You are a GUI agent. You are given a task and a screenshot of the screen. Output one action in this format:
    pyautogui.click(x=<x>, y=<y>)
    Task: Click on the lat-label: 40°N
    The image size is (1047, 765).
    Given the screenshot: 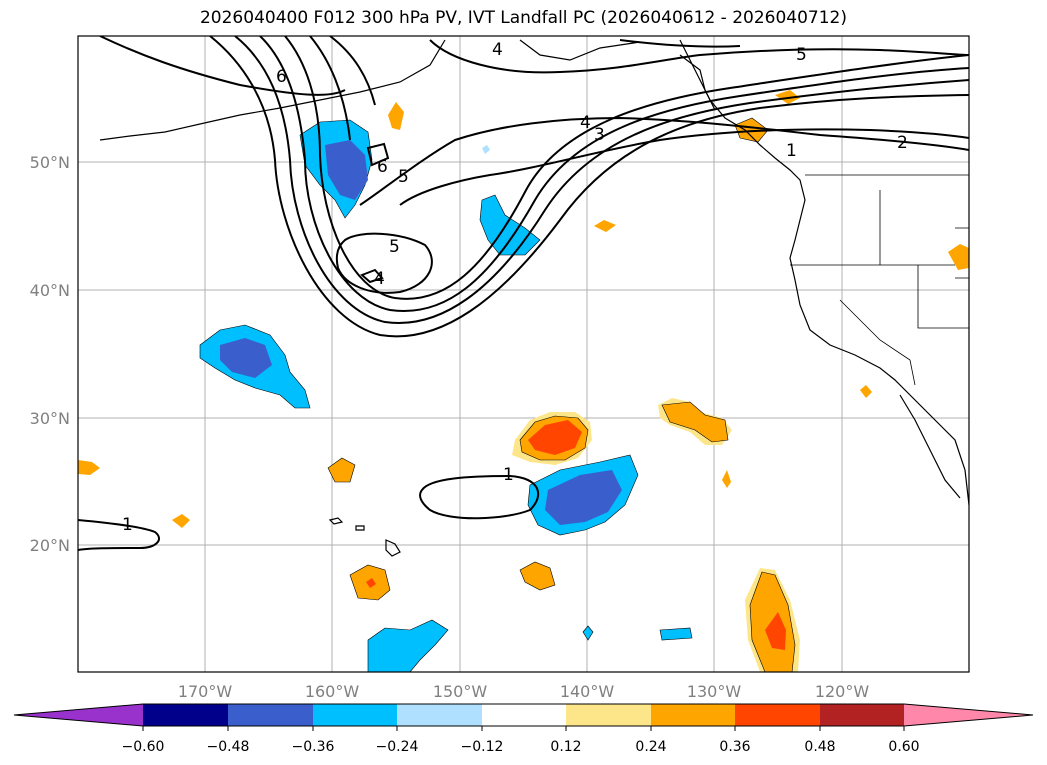 What is the action you would take?
    pyautogui.click(x=50, y=290)
    